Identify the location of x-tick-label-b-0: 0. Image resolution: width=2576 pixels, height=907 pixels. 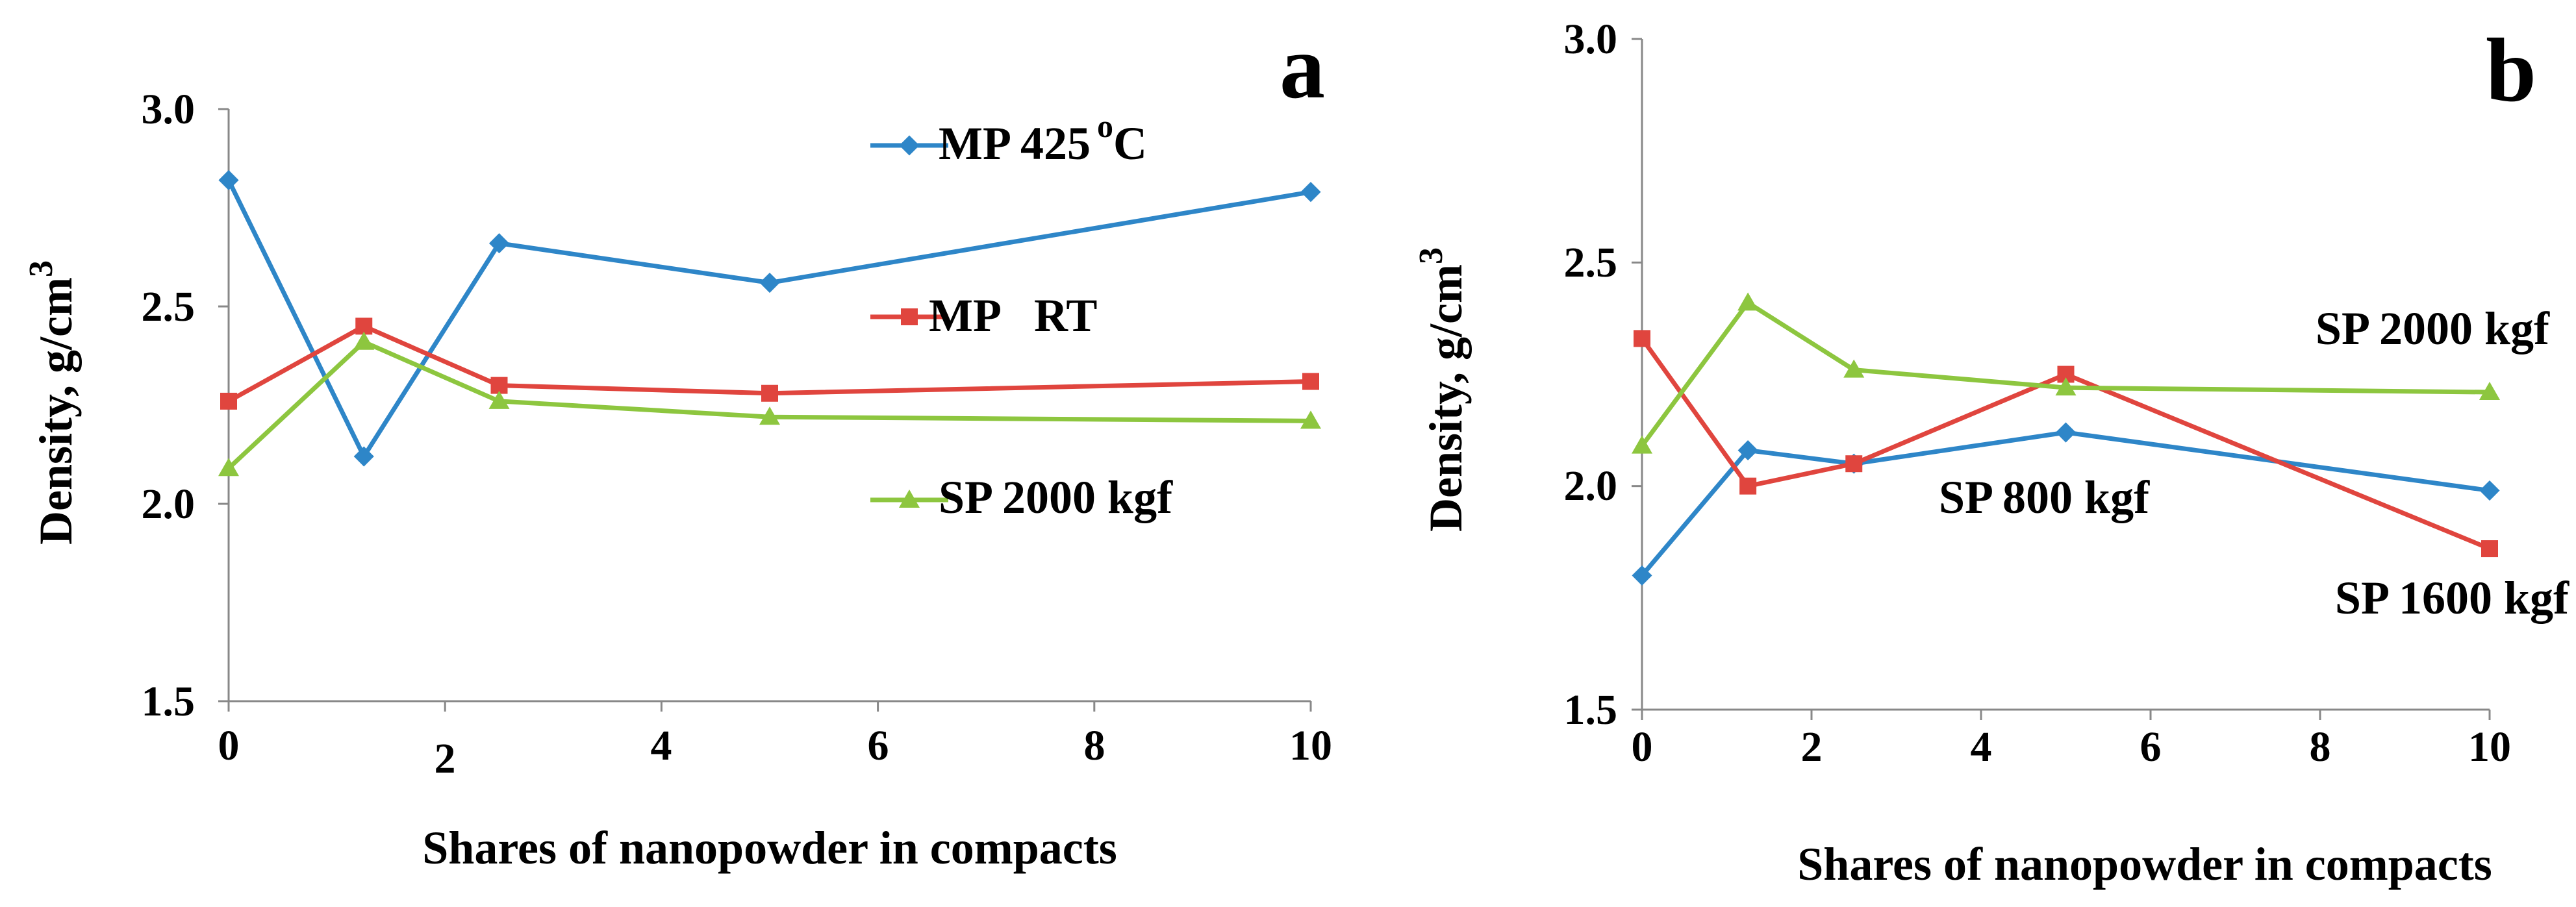
(1643, 747).